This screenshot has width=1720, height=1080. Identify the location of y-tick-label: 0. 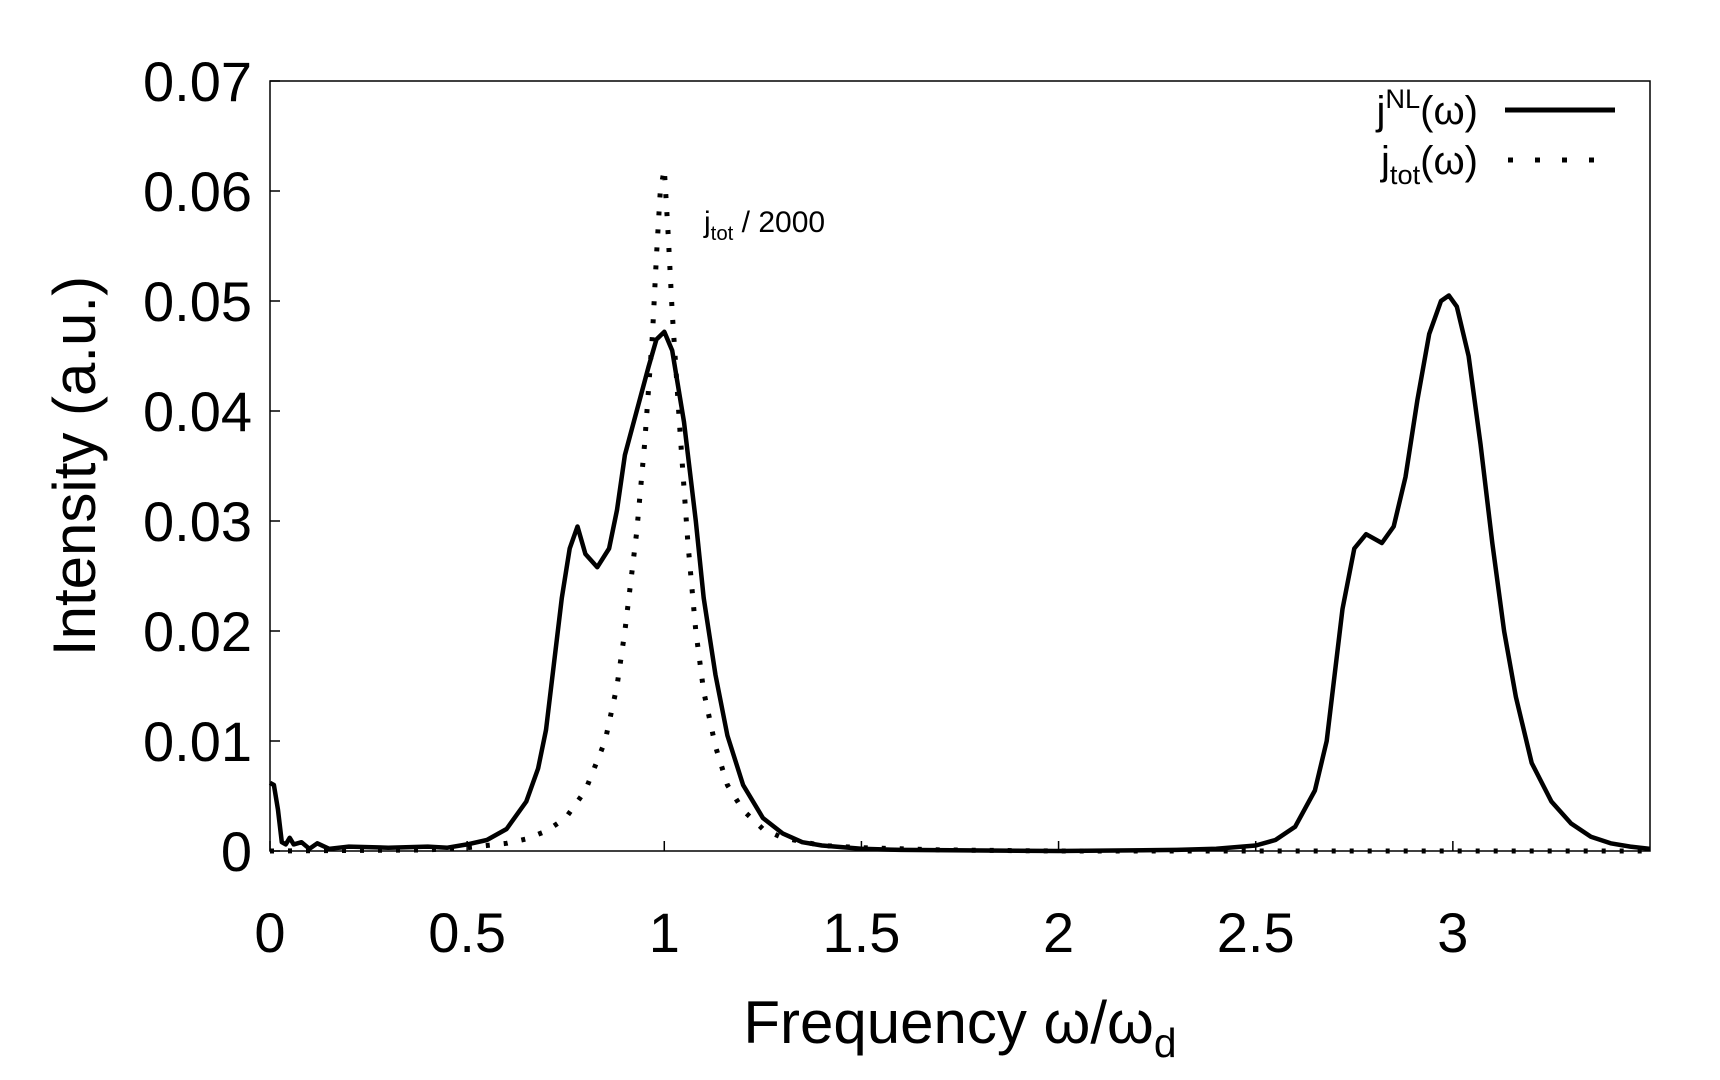
(236, 851).